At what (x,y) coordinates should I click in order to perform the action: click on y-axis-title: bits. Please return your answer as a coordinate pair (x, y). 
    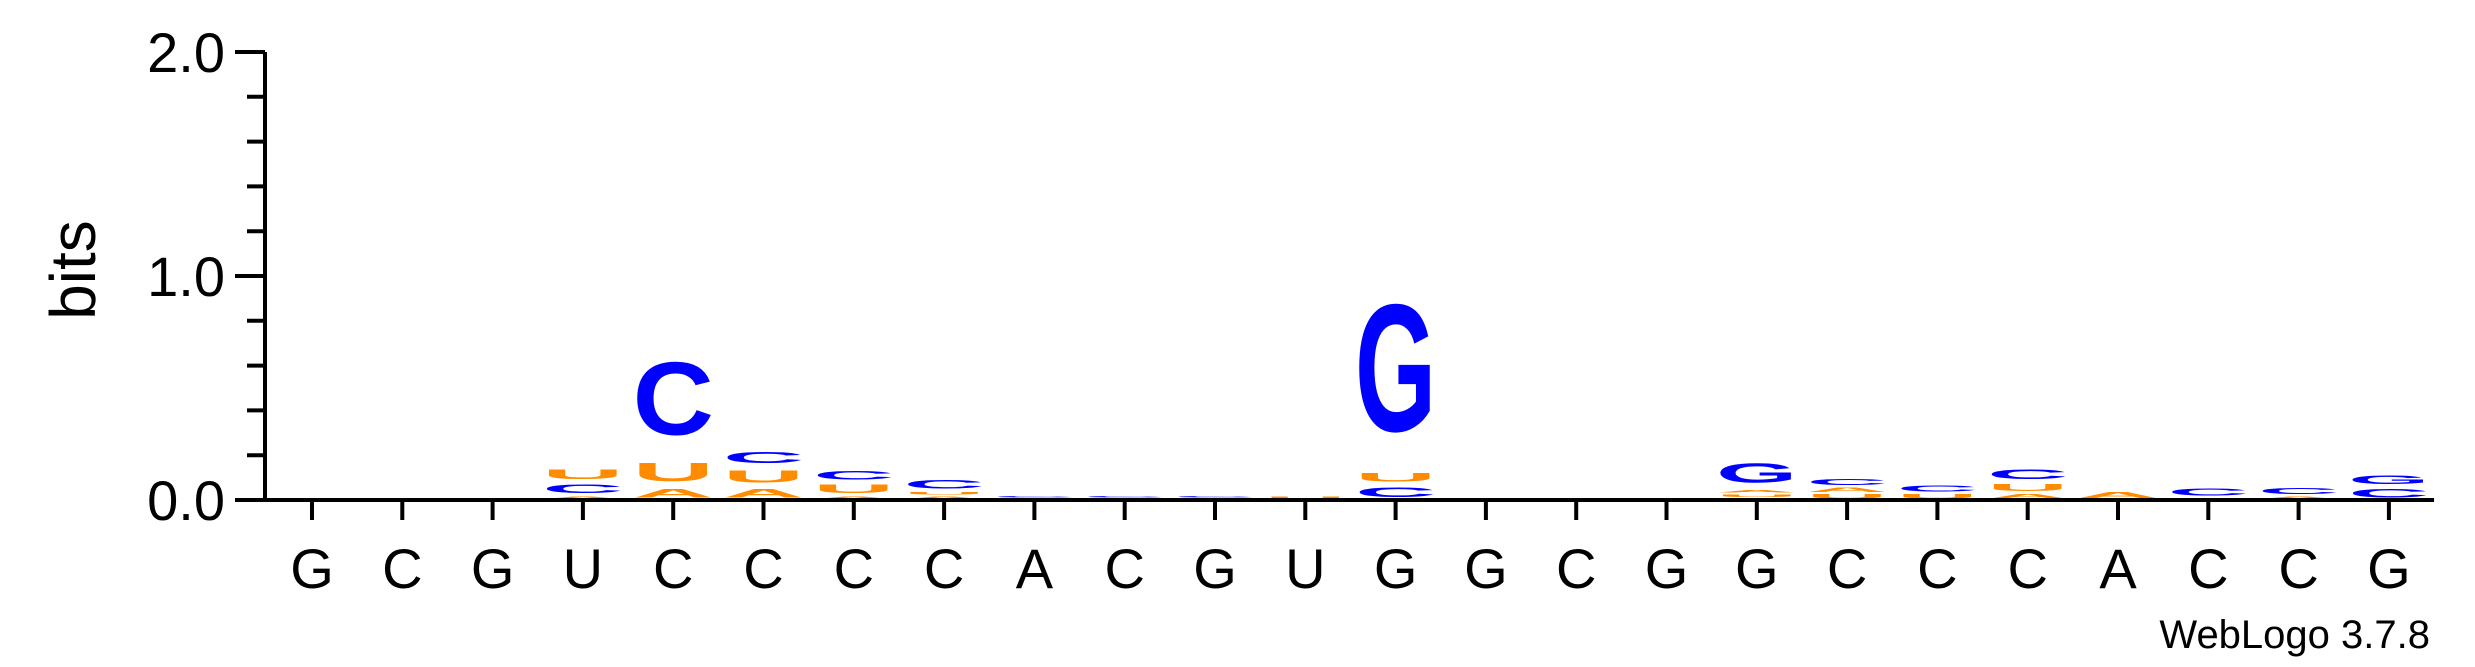
    Looking at the image, I should click on (73, 270).